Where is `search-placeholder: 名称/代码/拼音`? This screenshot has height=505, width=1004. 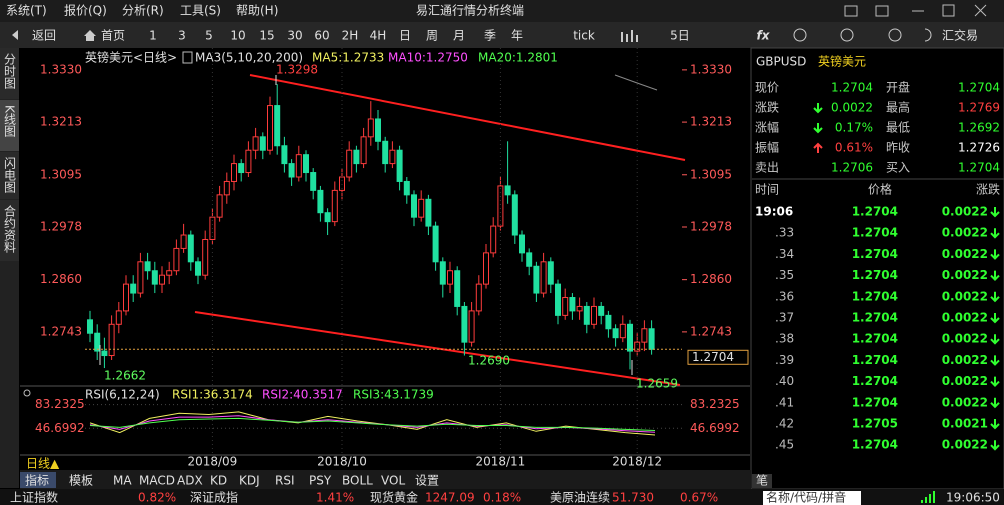
search-placeholder: 名称/代码/拼音 is located at coordinates (806, 497).